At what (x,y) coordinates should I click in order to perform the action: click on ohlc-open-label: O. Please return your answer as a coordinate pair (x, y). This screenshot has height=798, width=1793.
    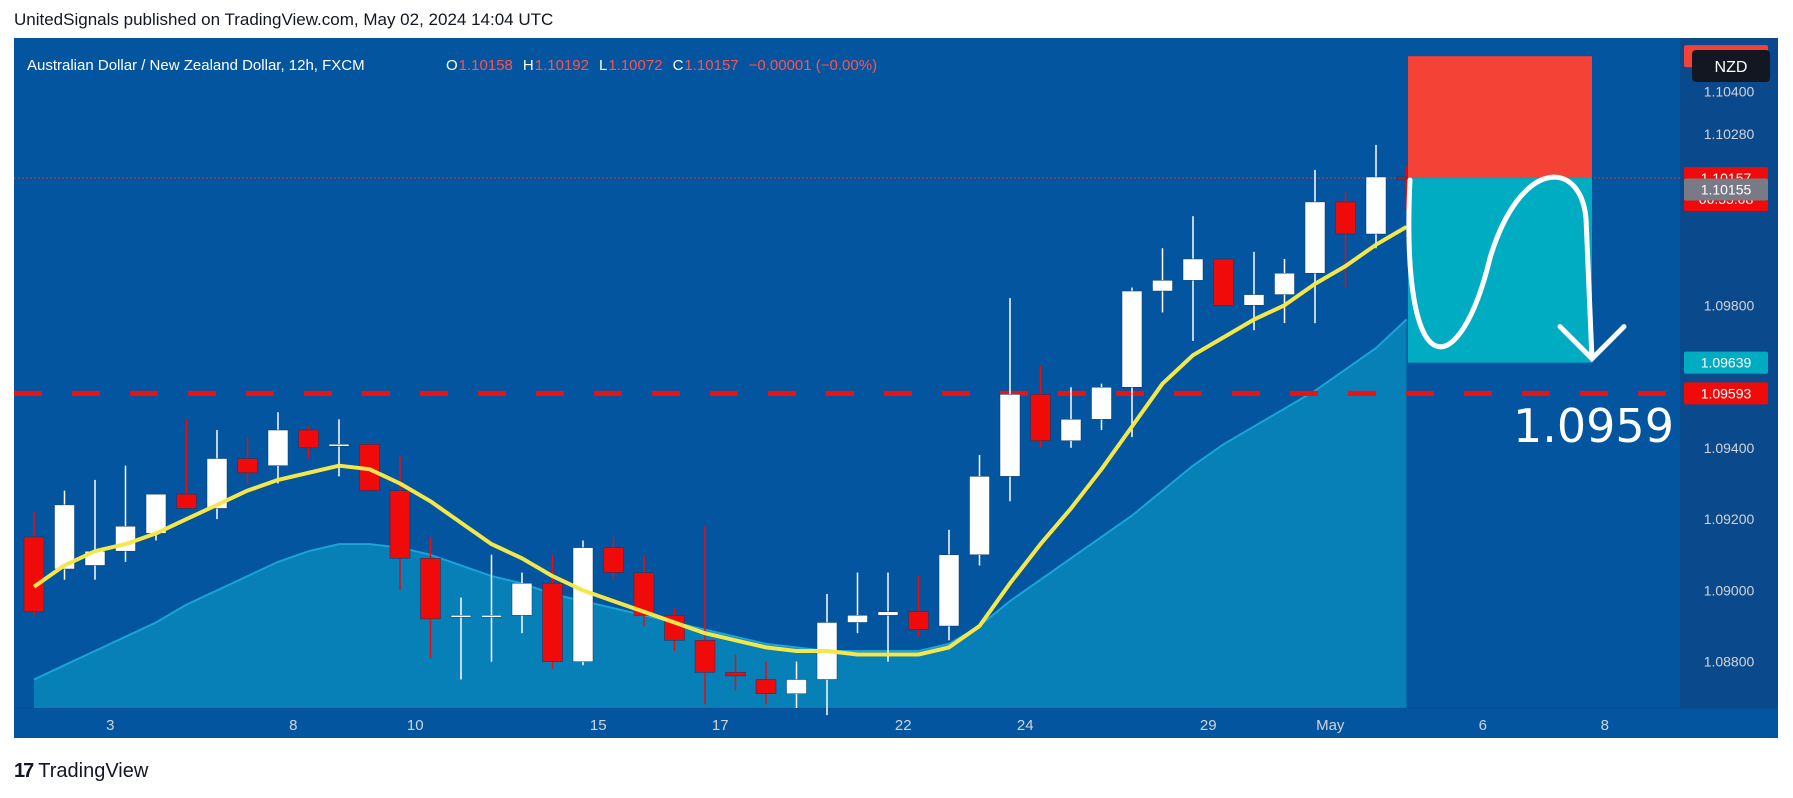
    Looking at the image, I should click on (452, 65).